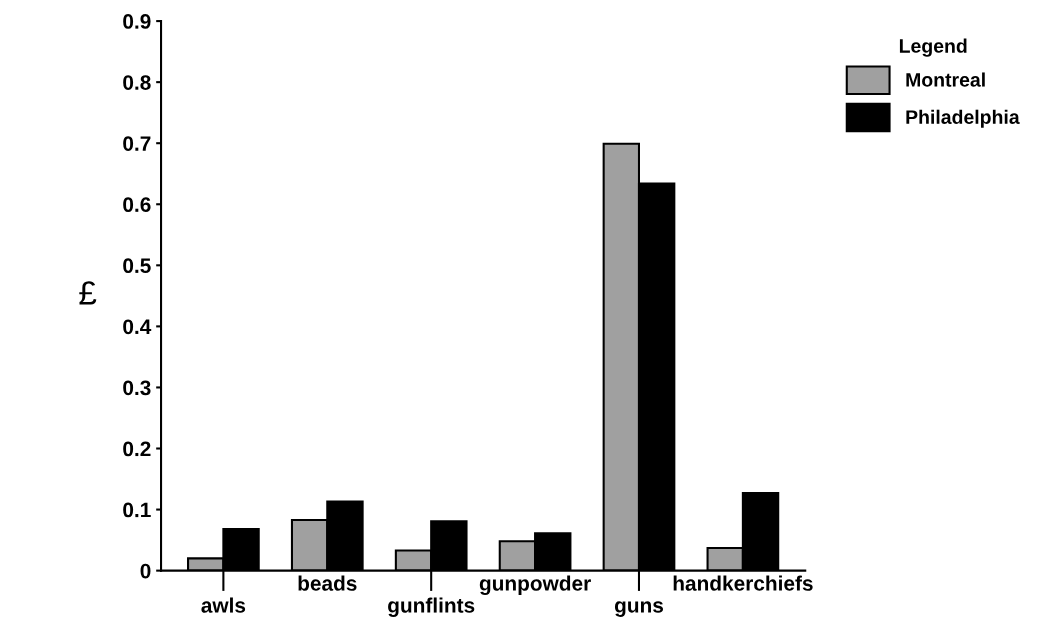 The image size is (1039, 639). What do you see at coordinates (743, 583) in the screenshot?
I see `x-tick-label: handkerchiefs` at bounding box center [743, 583].